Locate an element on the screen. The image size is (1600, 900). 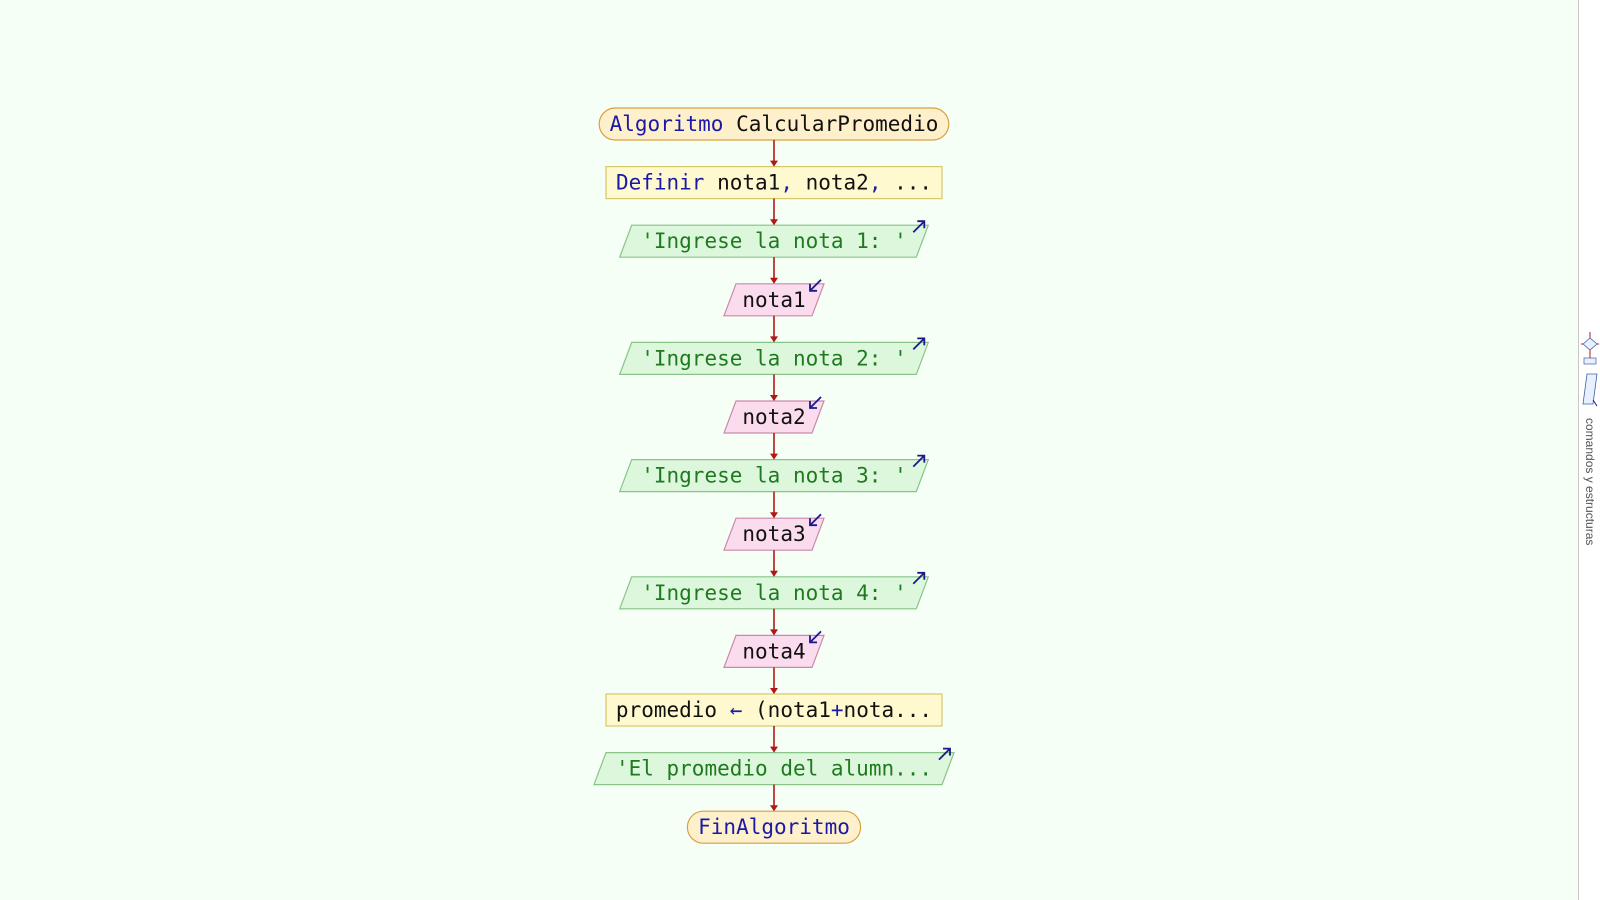
flow-node-output: 'Ingrese la nota 4: ' is located at coordinates (774, 590).